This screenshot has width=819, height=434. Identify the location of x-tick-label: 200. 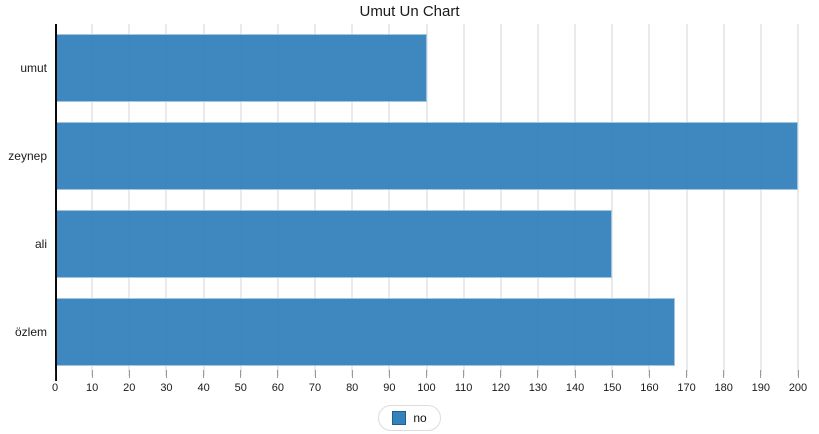
(798, 388).